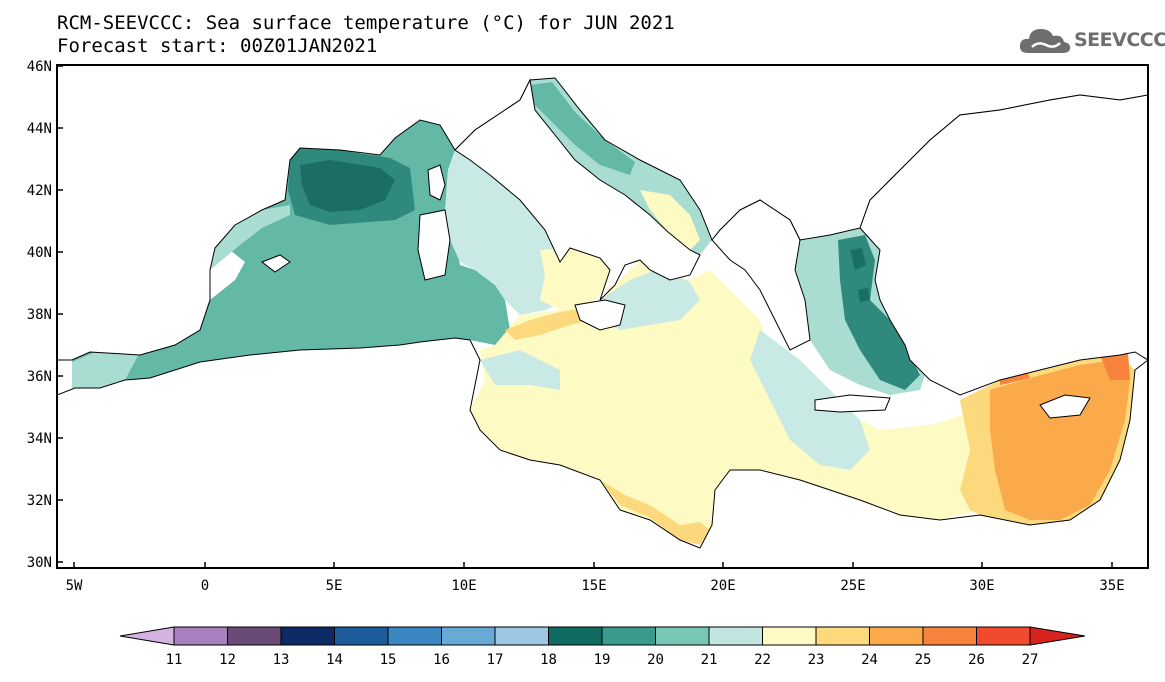  What do you see at coordinates (816, 660) in the screenshot?
I see `colorbar-label: 23` at bounding box center [816, 660].